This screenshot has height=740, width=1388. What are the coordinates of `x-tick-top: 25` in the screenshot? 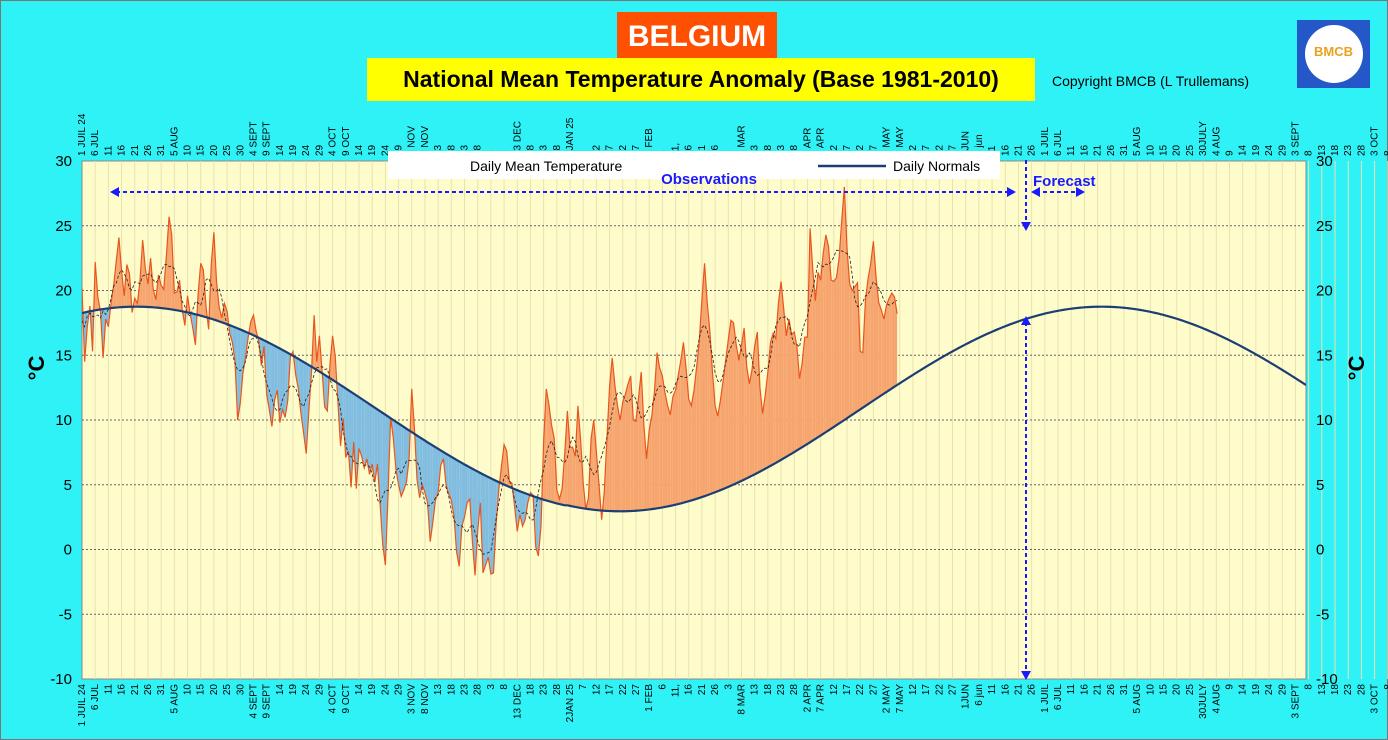 It's located at (1190, 150).